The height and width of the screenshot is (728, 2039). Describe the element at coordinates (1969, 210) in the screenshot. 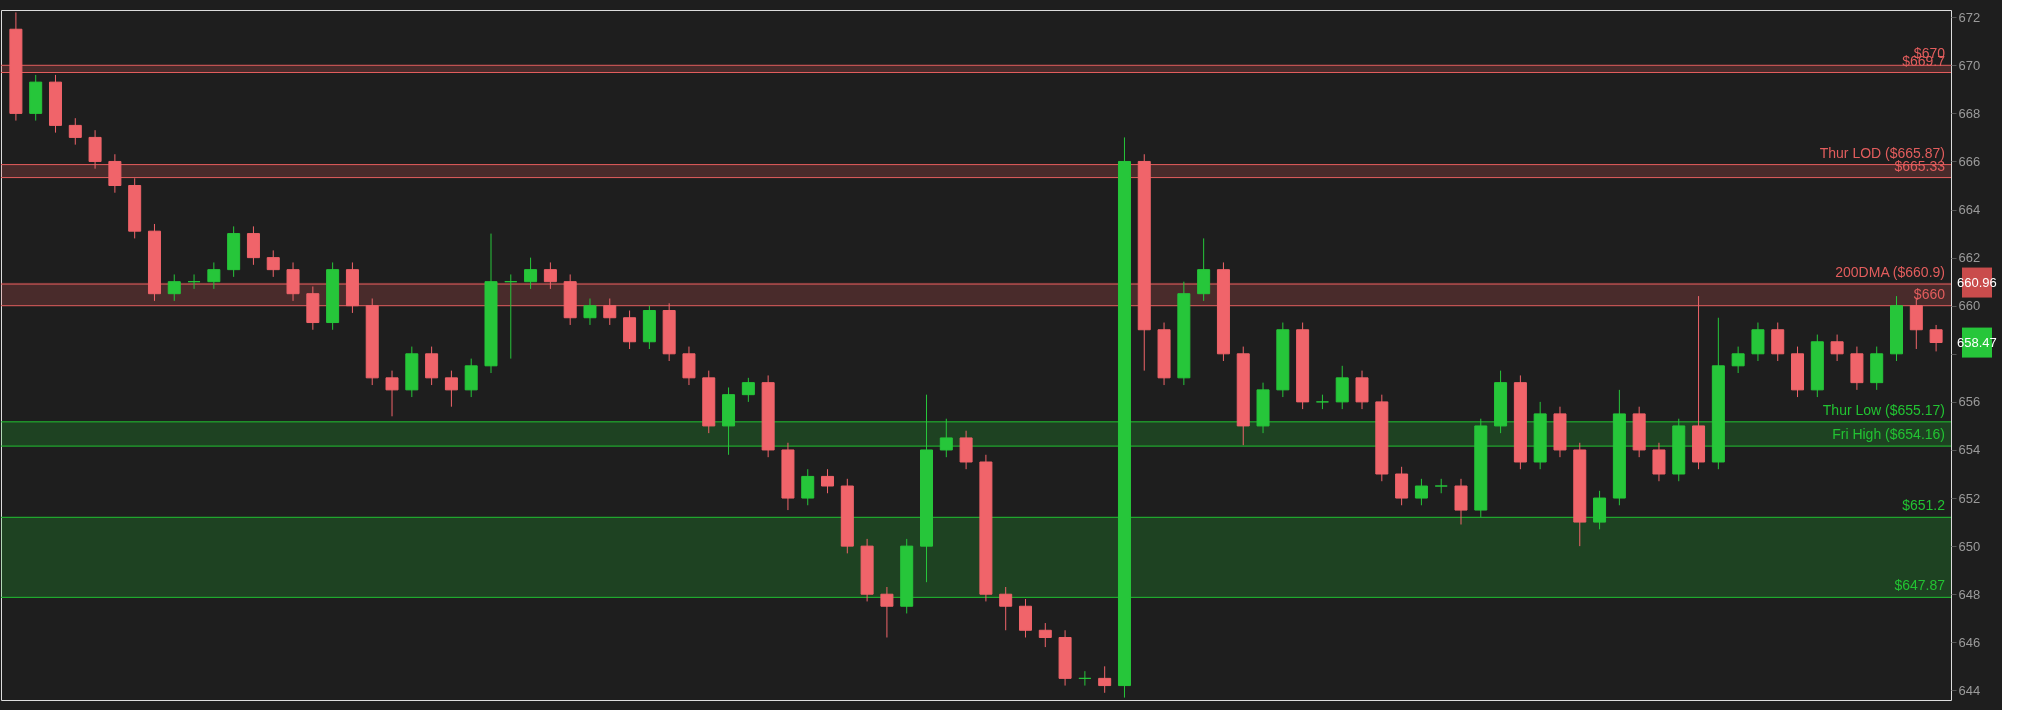

I see `y-tick-label: 664` at that location.